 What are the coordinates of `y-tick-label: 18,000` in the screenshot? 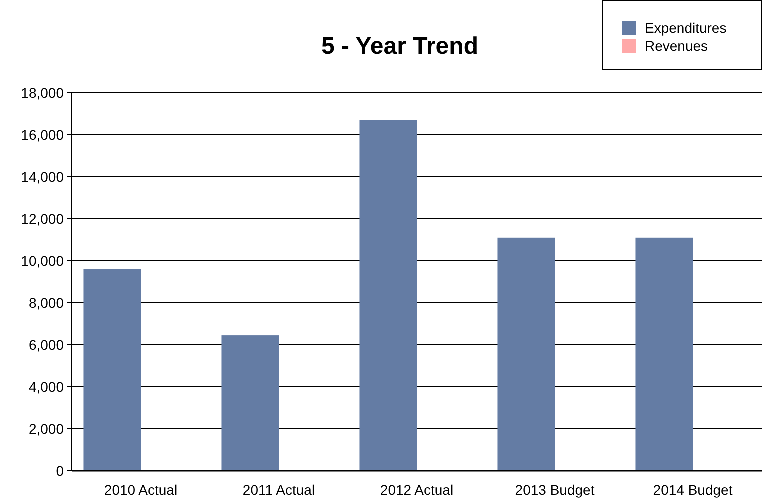 It's located at (42, 92).